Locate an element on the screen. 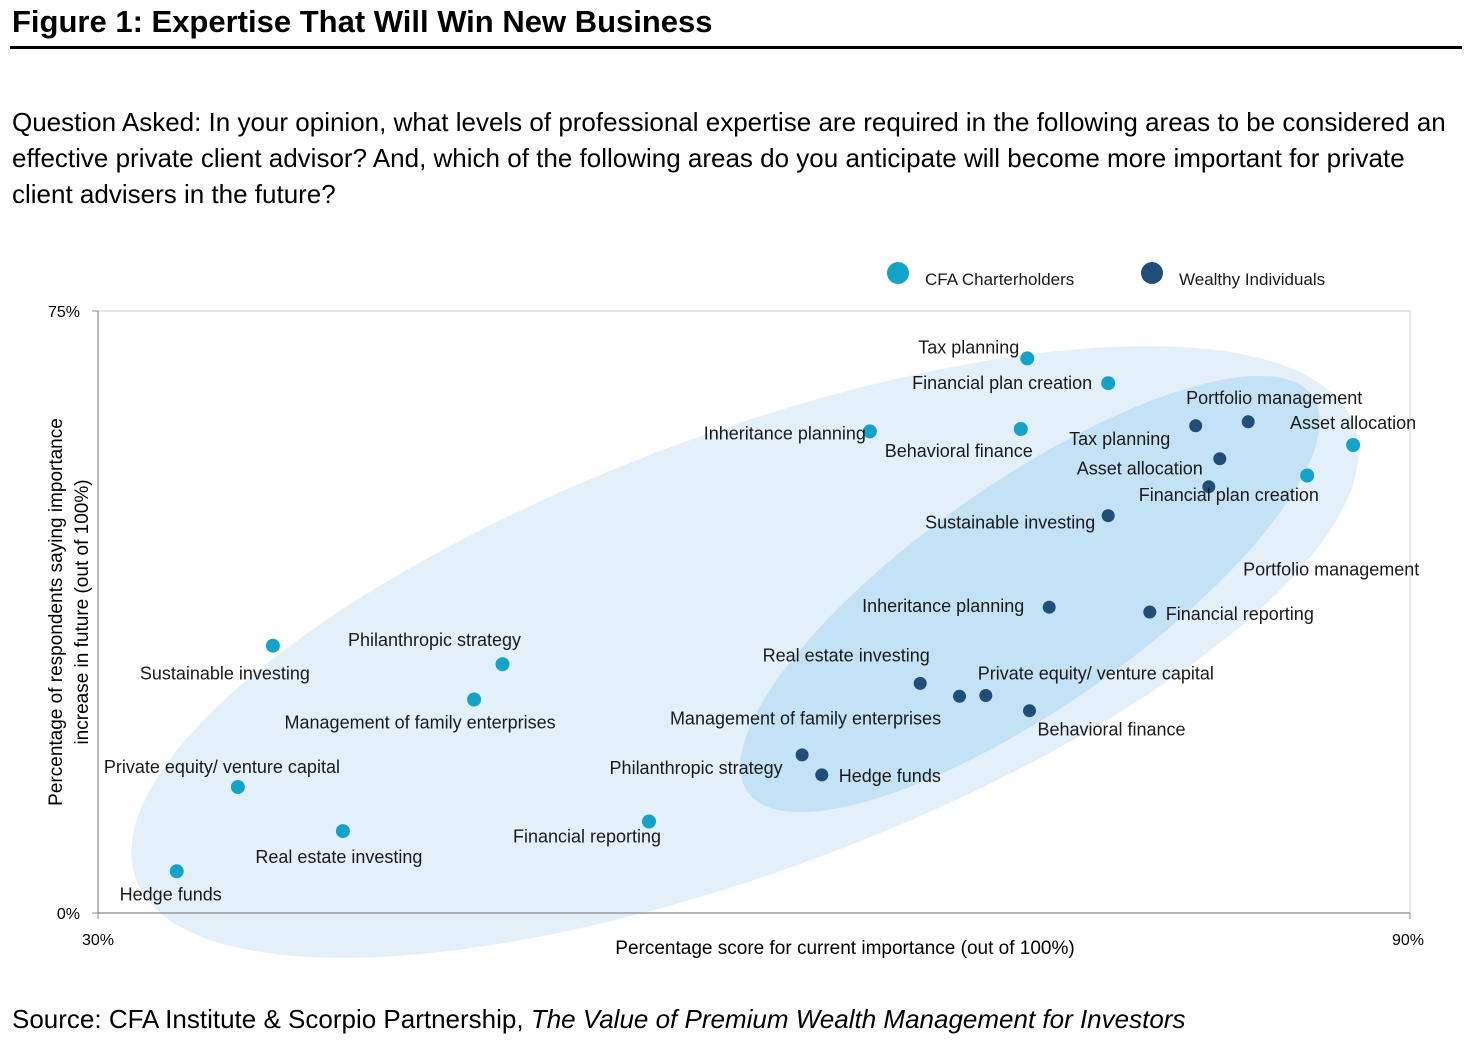  label-wealthy-inheritance-planning: Inheritance planning is located at coordinates (943, 606).